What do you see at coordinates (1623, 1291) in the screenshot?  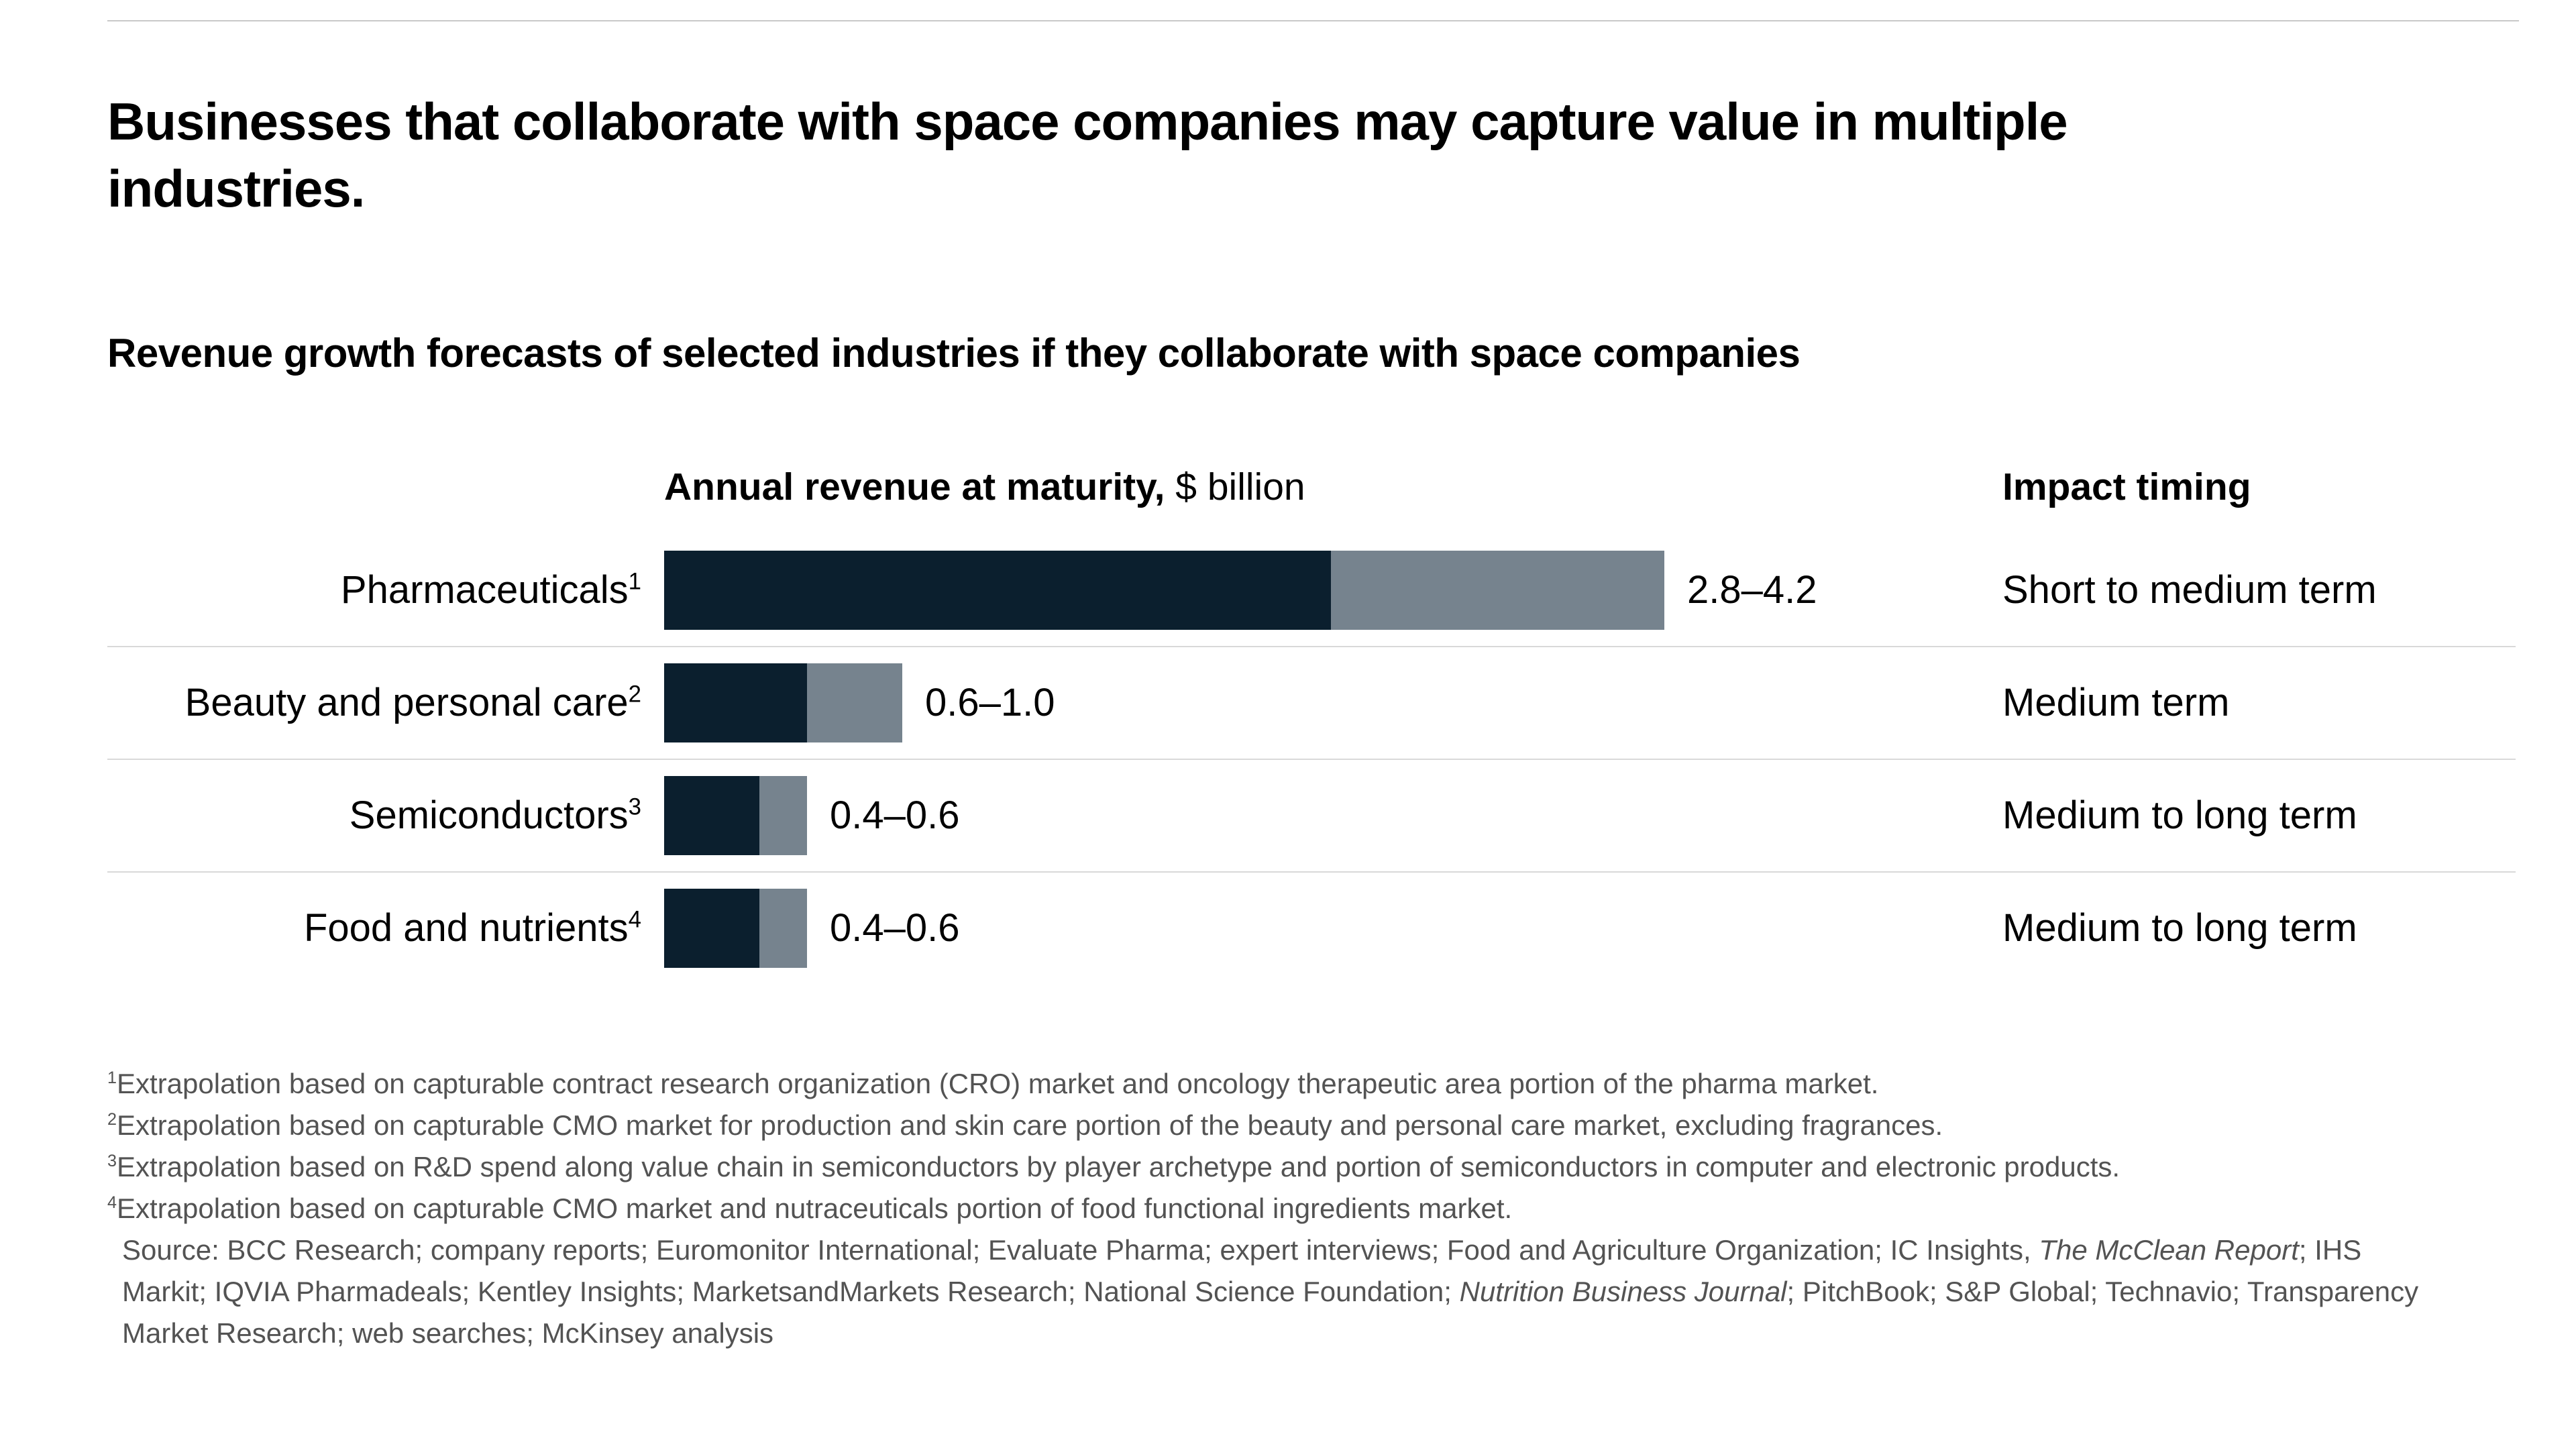 I see `source-text-italic: Nutrition Business Journal` at bounding box center [1623, 1291].